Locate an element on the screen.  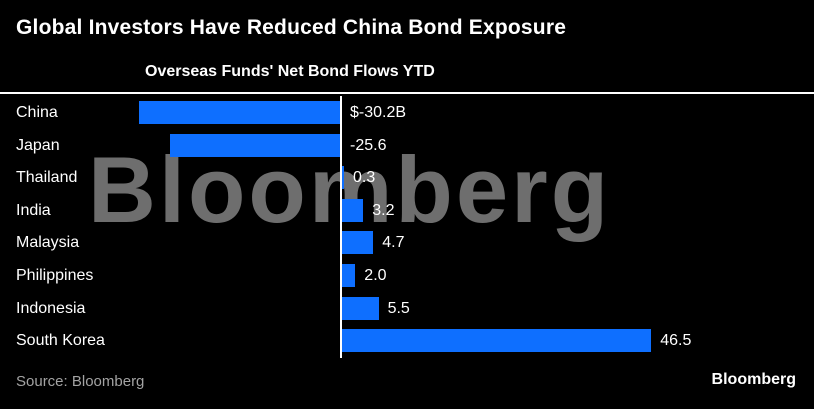
chart-row: Thailand 0.3 is located at coordinates (407, 177).